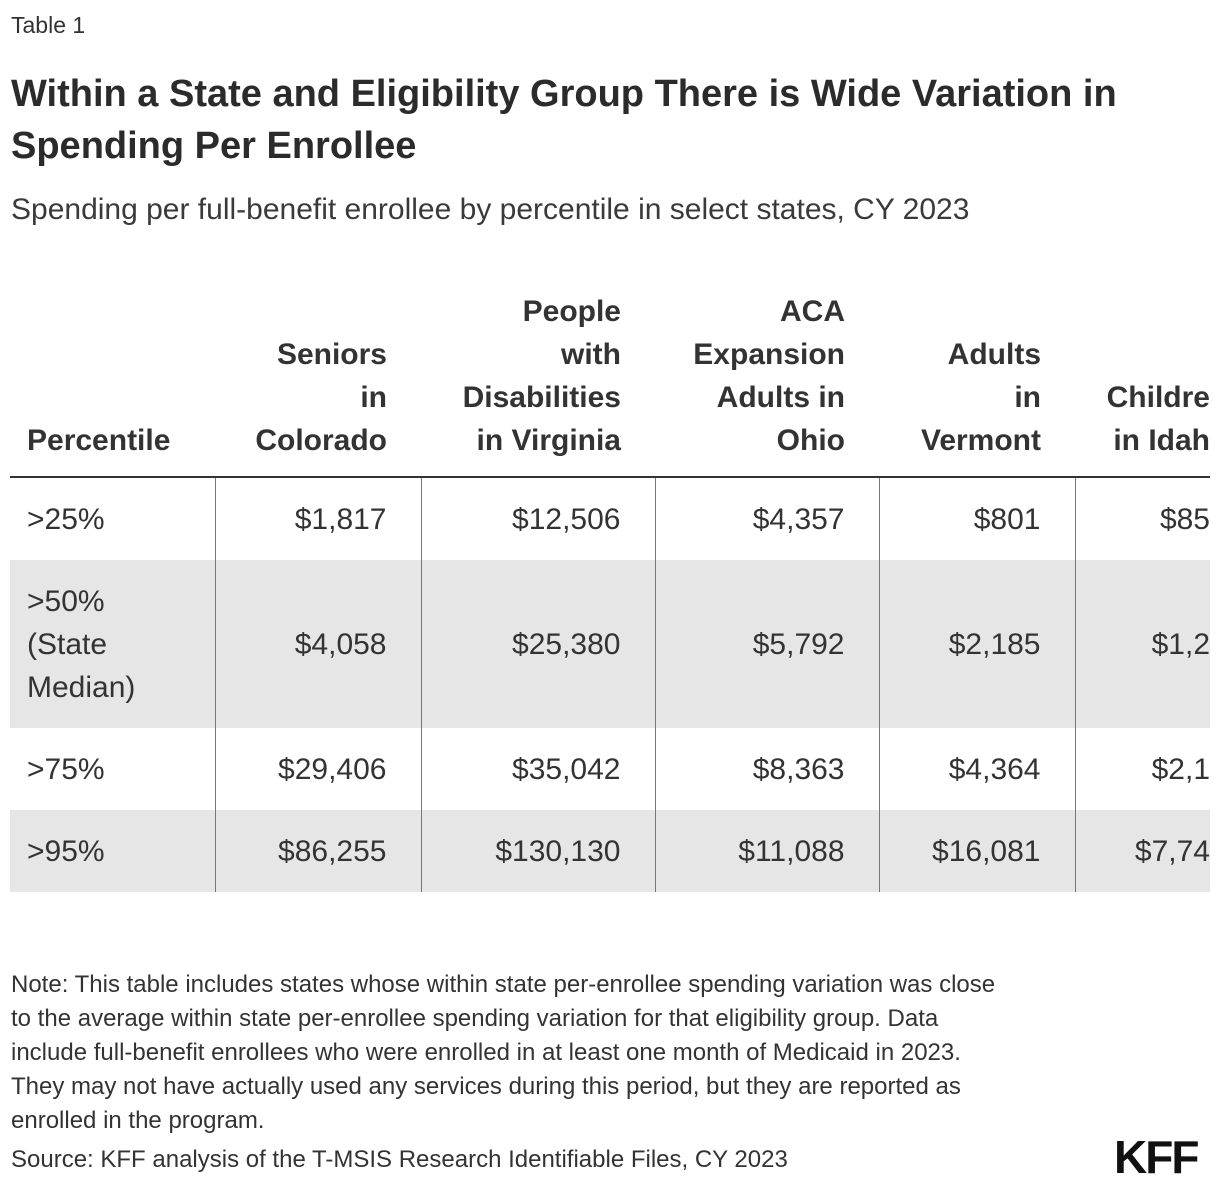 This screenshot has height=1190, width=1220. Describe the element at coordinates (571, 311) in the screenshot. I see `header-line: People` at that location.